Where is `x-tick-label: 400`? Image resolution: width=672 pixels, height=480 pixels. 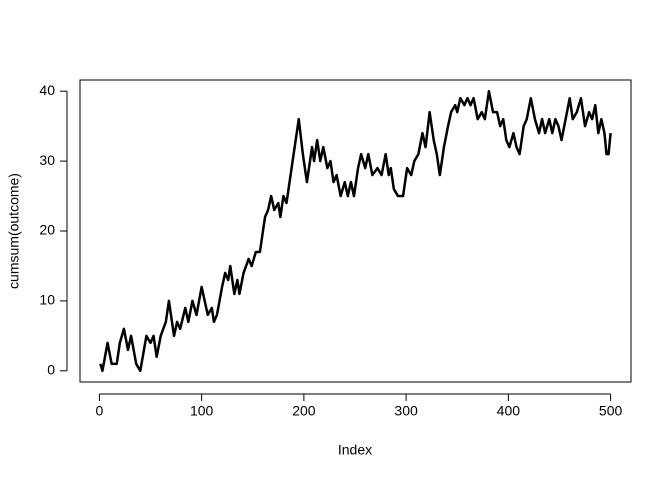 x-tick-label: 400 is located at coordinates (509, 411).